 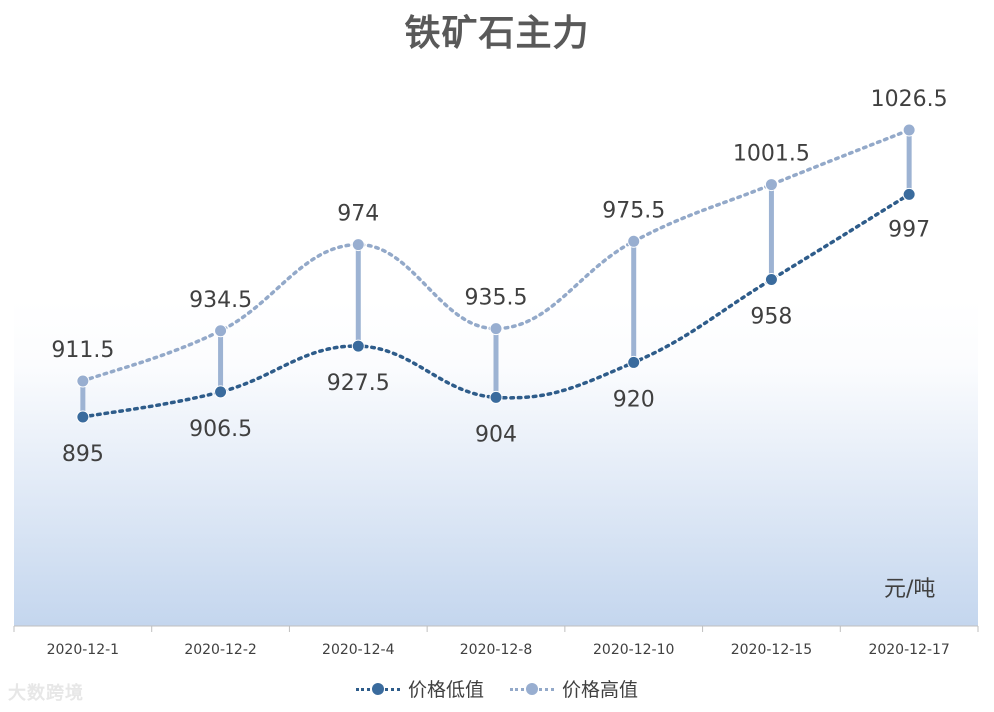 I want to click on data-label-low: 920, so click(x=634, y=399).